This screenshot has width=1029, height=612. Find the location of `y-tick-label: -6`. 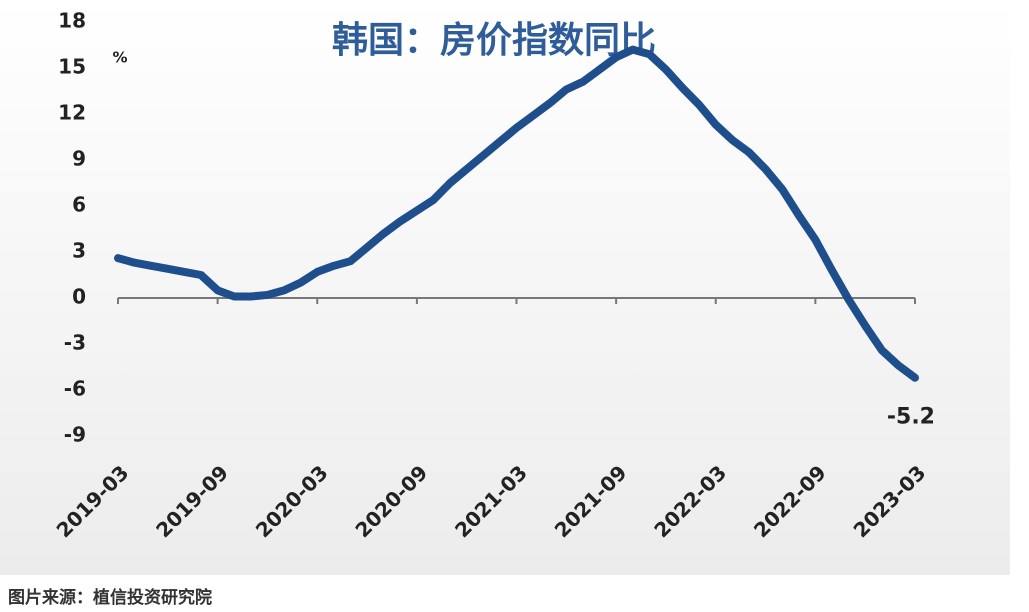

y-tick-label: -6 is located at coordinates (75, 389).